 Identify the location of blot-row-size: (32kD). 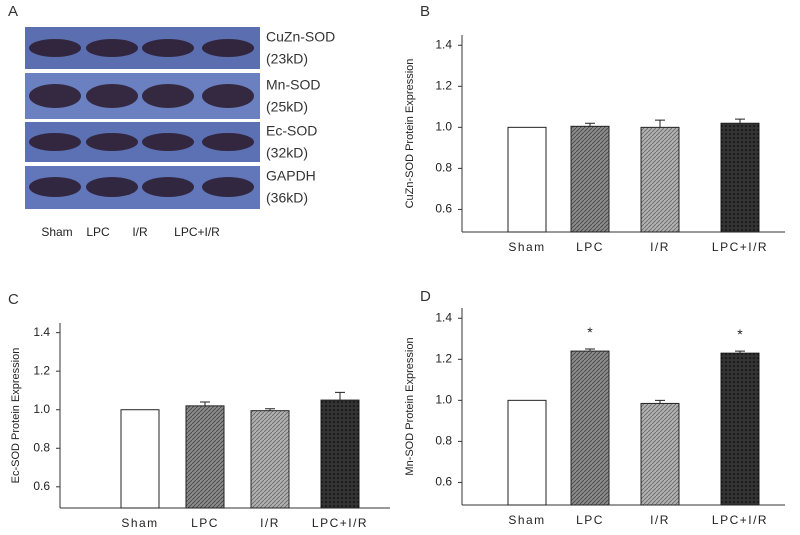
(287, 153).